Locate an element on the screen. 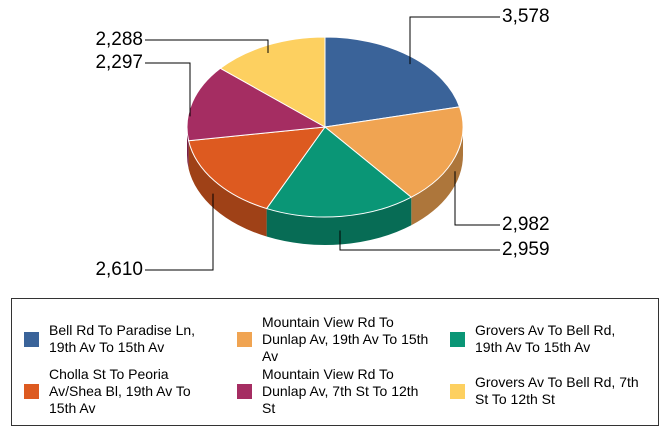 The image size is (671, 430). legend-item: Grovers Av To Bell Rd, 7th St To 12th St is located at coordinates (550, 391).